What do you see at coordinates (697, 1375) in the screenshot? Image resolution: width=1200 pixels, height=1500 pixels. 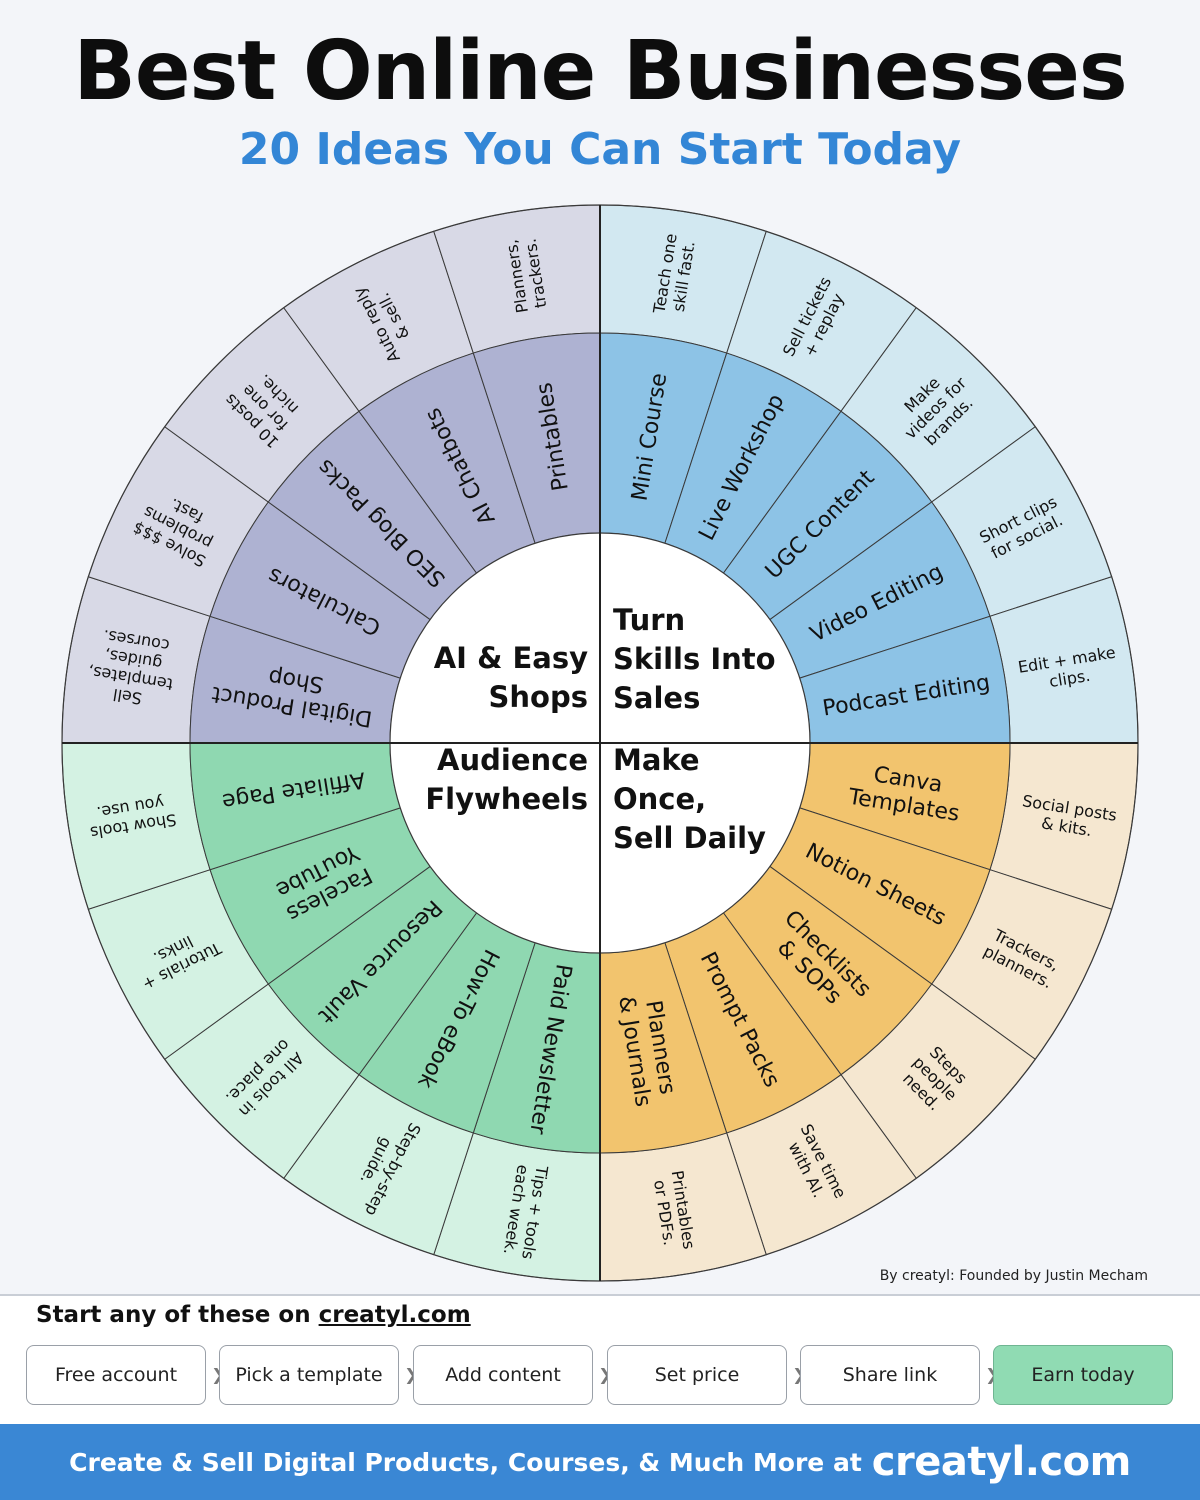 I see `step-set-price: Set price` at bounding box center [697, 1375].